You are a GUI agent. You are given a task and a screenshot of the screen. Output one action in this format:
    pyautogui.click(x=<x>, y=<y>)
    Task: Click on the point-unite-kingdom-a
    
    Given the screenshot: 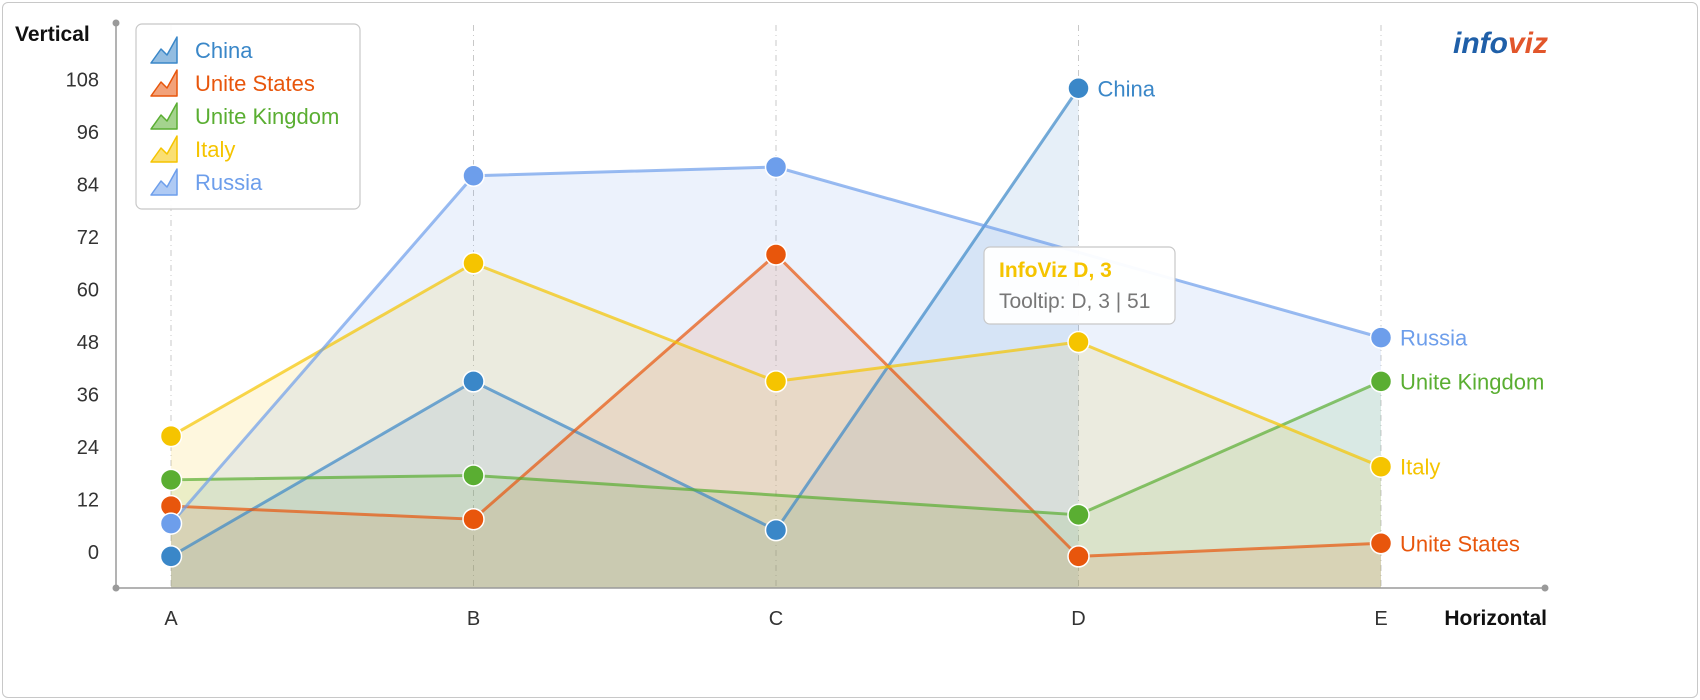 What is the action you would take?
    pyautogui.click(x=171, y=480)
    